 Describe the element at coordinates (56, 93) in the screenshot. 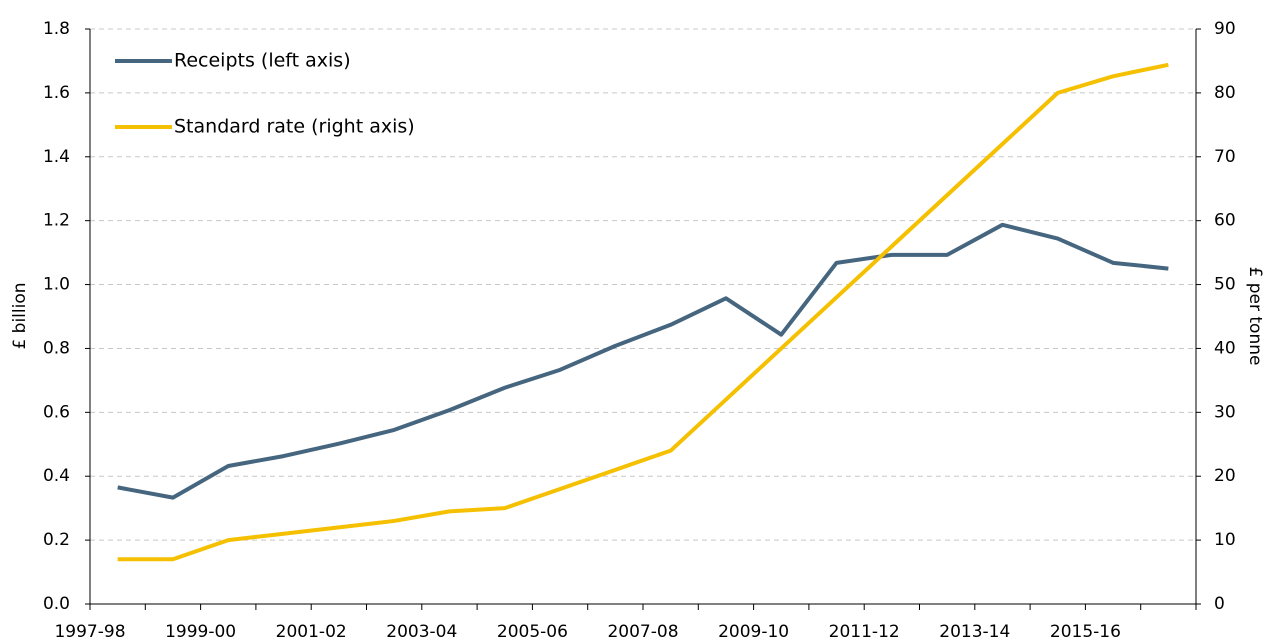

I see `y-tick-label: 1.6` at that location.